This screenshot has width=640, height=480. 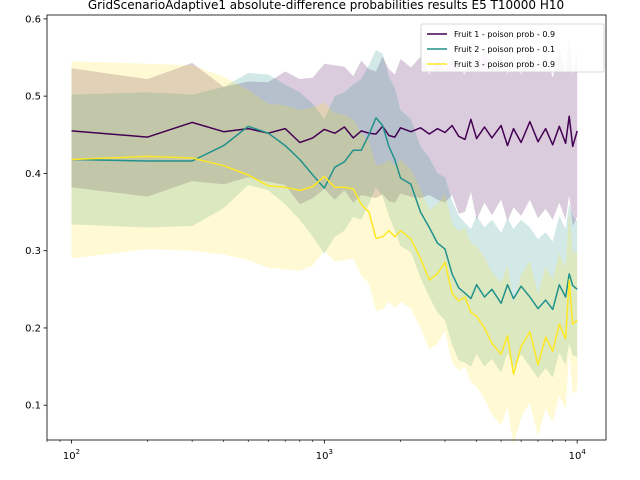 I want to click on x-tick-label: 10², so click(x=71, y=455).